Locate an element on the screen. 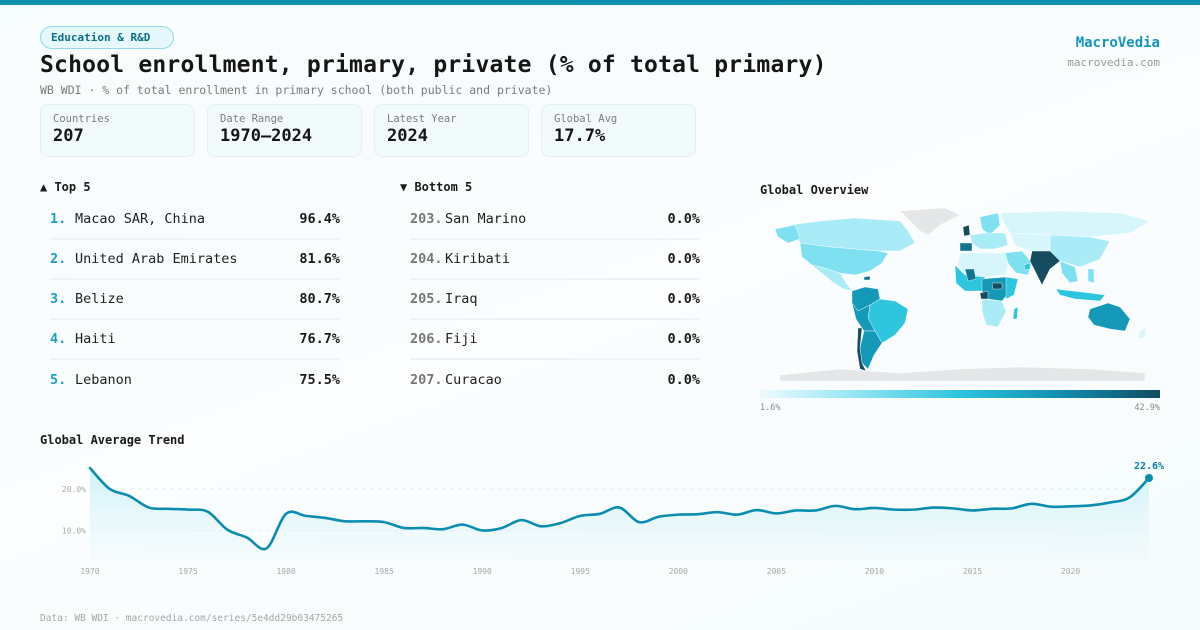 The width and height of the screenshot is (1200, 630). country-name: Macao SAR, China is located at coordinates (140, 219).